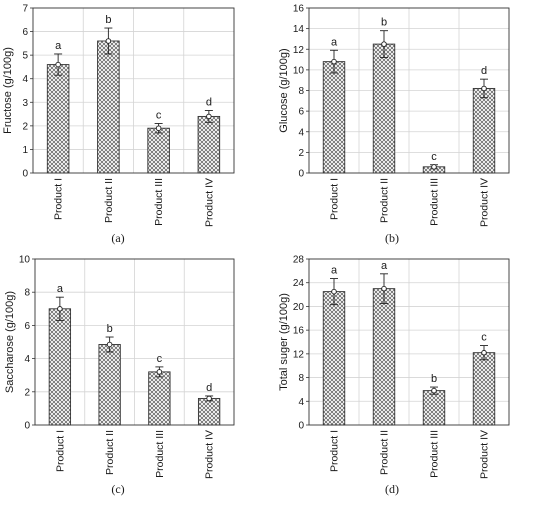 Image resolution: width=550 pixels, height=508 pixels. I want to click on panel-label: (a), so click(117, 238).